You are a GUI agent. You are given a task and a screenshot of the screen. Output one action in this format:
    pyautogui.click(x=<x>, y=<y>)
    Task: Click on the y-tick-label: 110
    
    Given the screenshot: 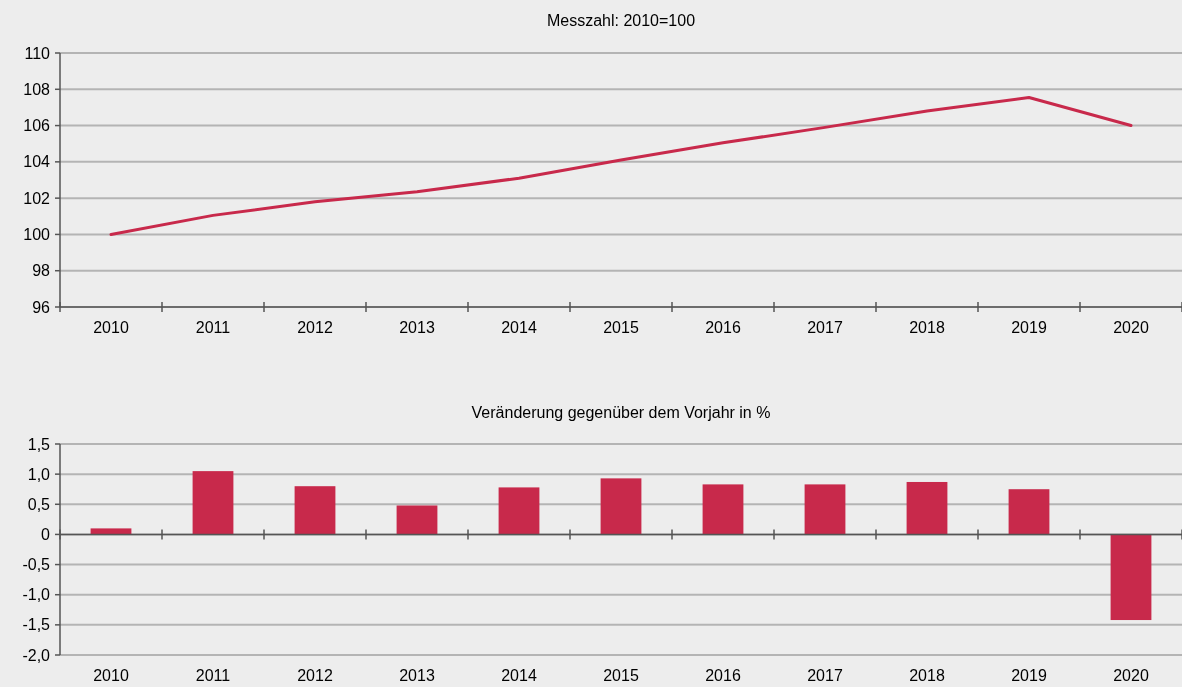 What is the action you would take?
    pyautogui.click(x=37, y=53)
    